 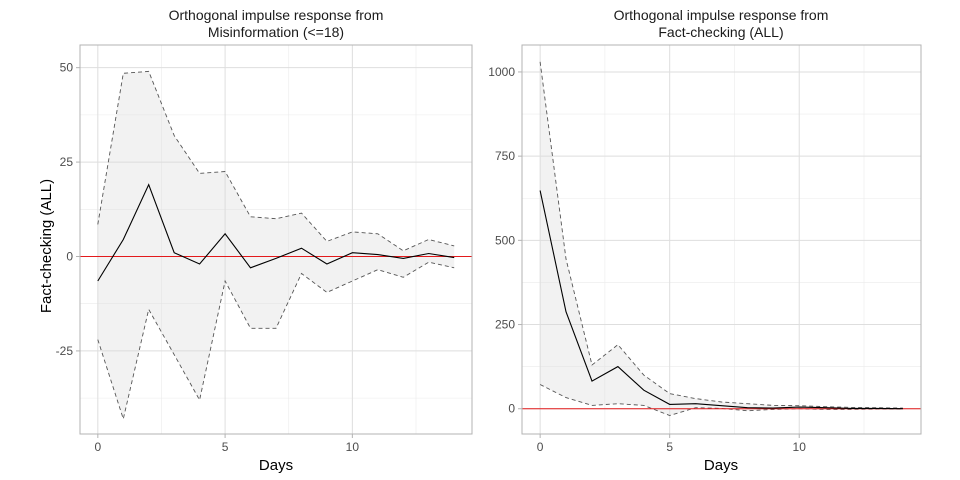 What do you see at coordinates (276, 15) in the screenshot?
I see `left-panel-title-line-1: Orthogonal impulse response from` at bounding box center [276, 15].